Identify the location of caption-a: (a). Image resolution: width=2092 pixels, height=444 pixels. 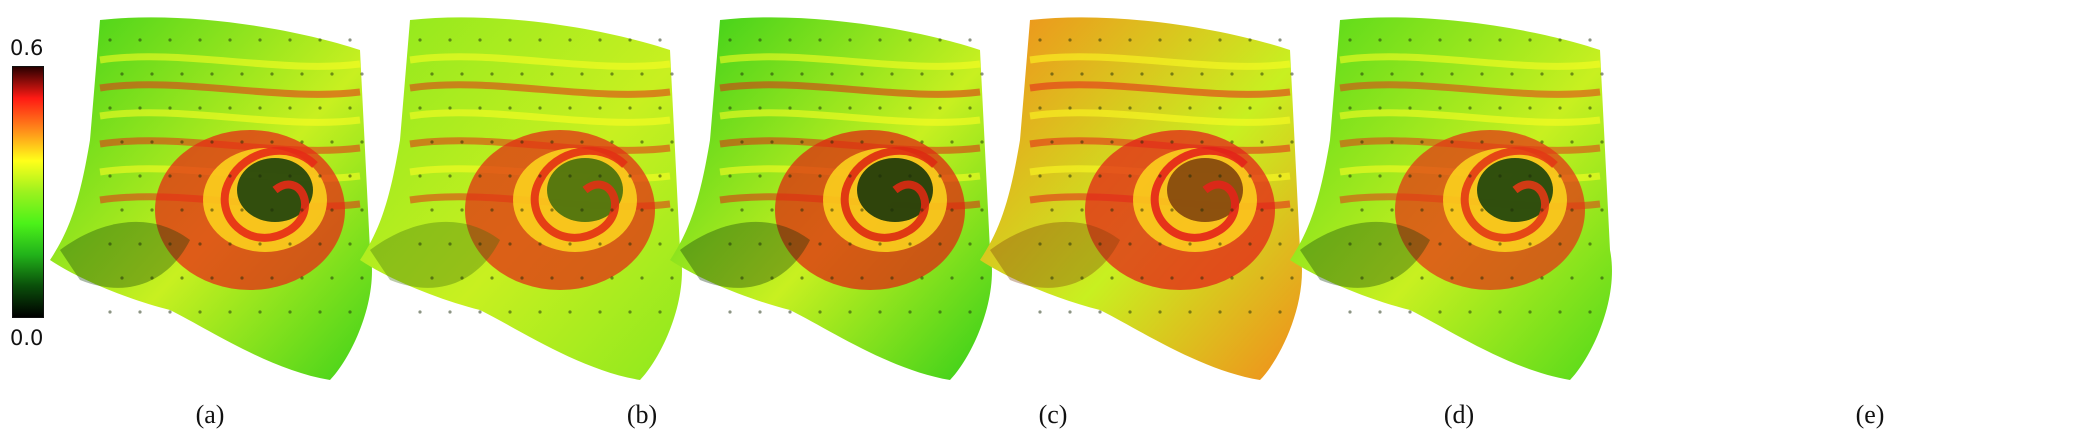
(210, 414).